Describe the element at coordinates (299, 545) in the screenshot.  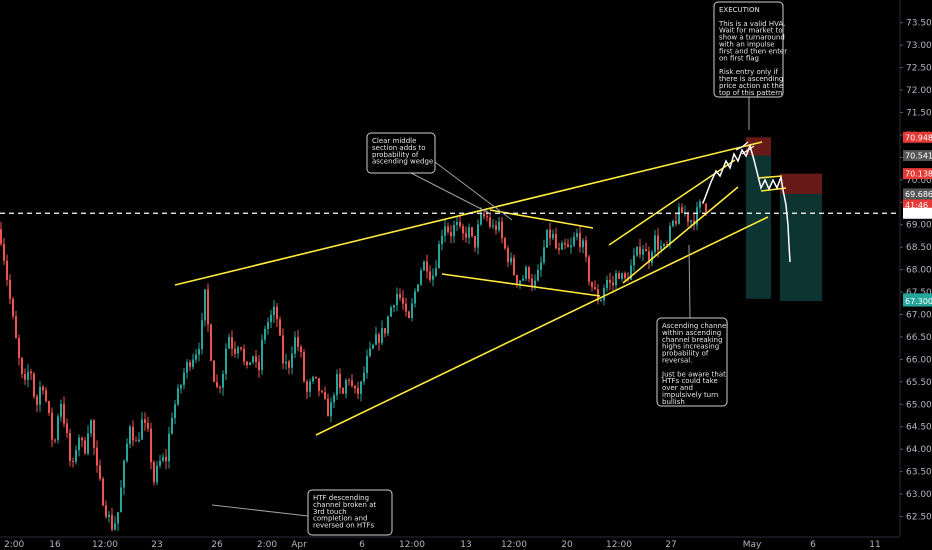
I see `time-tick-label: Apr` at that location.